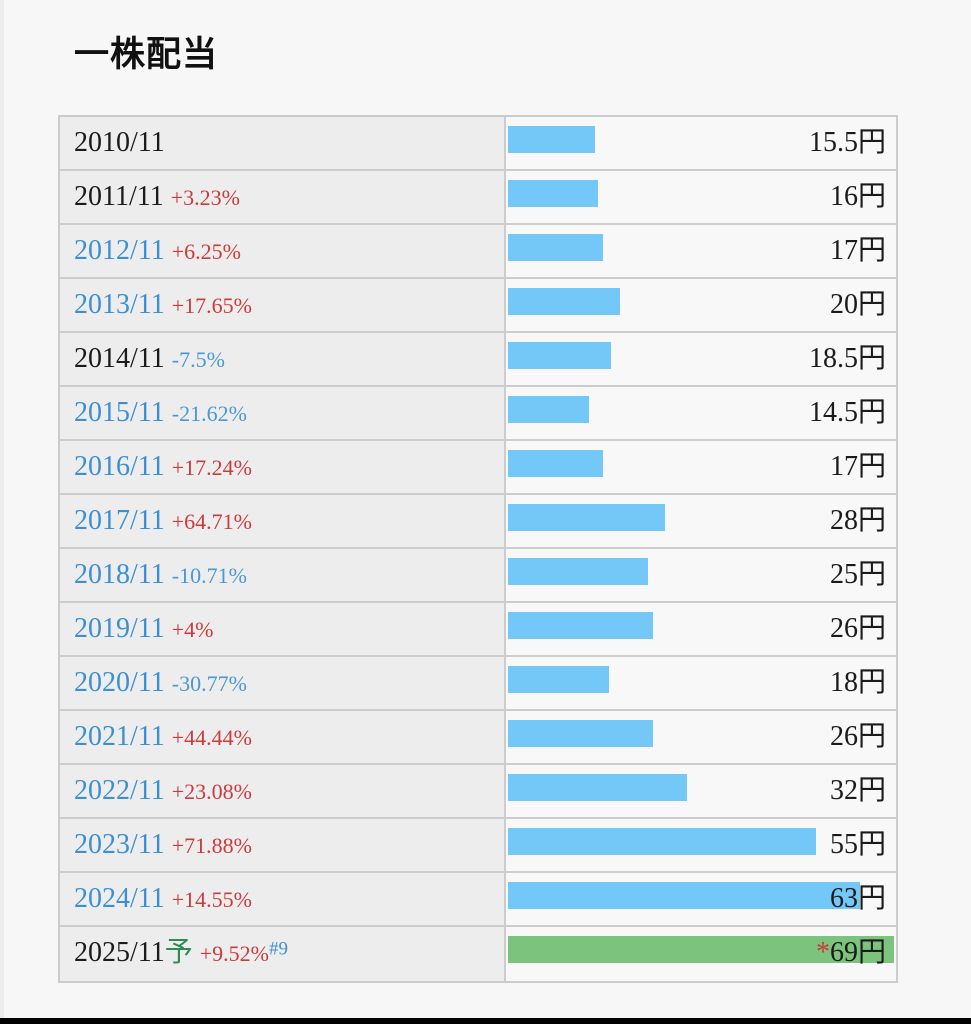 The height and width of the screenshot is (1024, 971). I want to click on dividend-value: 18円, so click(858, 683).